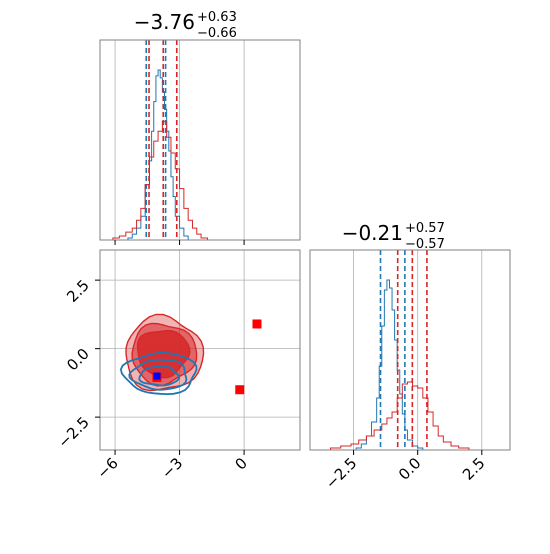 Image resolution: width=550 pixels, height=554 pixels. I want to click on right-hist-title-median: −0.21, so click(372, 233).